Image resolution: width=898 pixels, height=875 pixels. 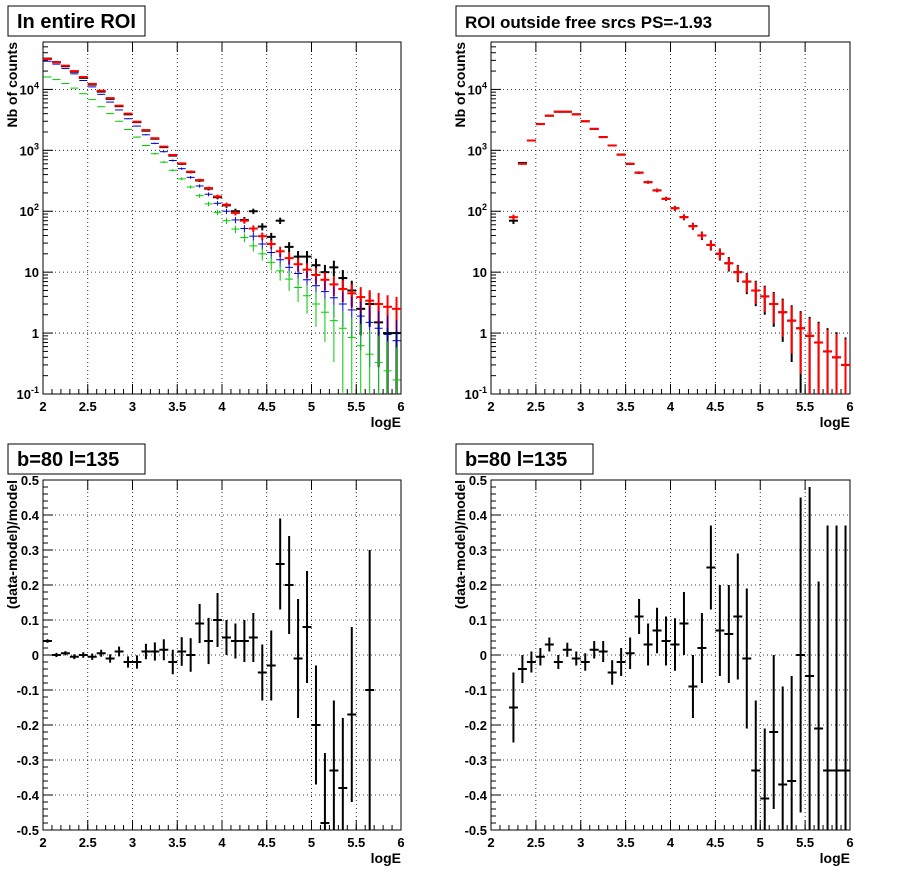 I want to click on x-tick-label: 2, so click(x=42, y=842).